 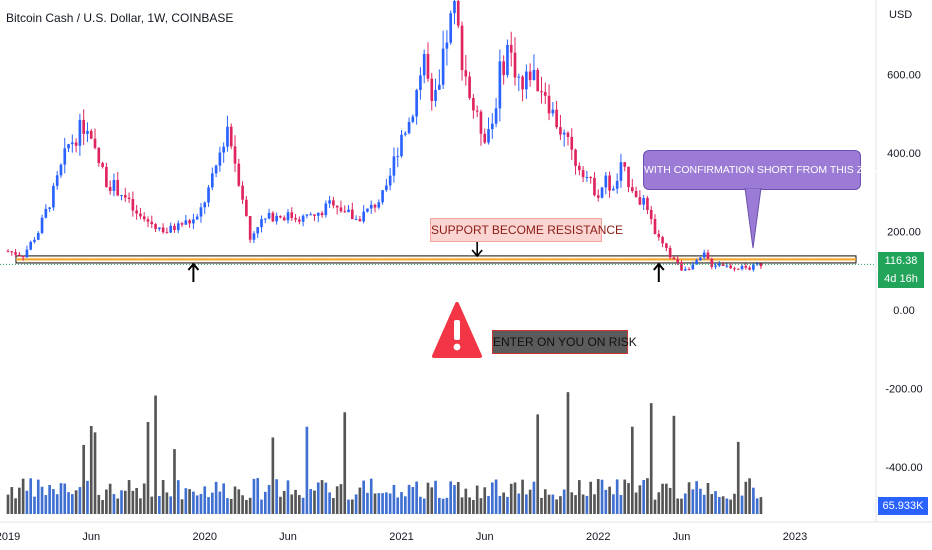 I want to click on y-tick-label: -400.00, so click(x=903, y=468).